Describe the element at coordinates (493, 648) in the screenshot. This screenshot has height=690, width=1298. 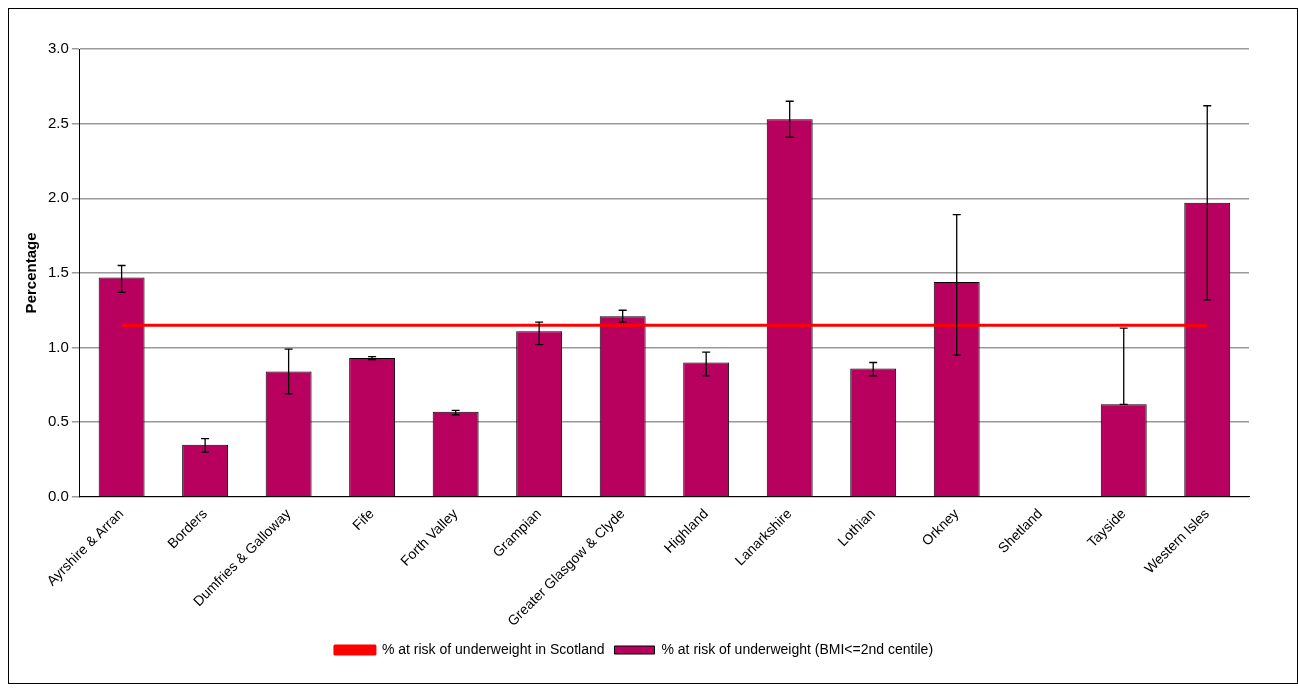
I see `legend-label: % at risk of underweight in Scotland` at that location.